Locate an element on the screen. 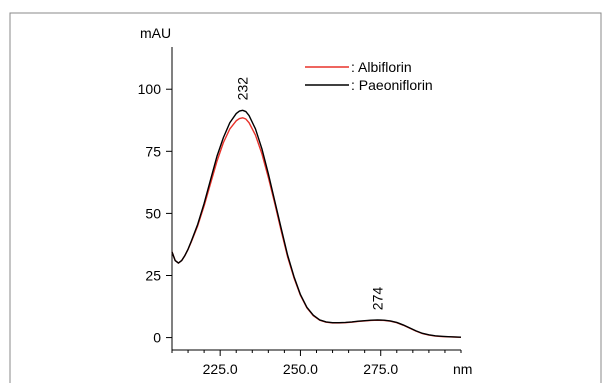 The width and height of the screenshot is (612, 383). x-unit-label: nm is located at coordinates (462, 369).